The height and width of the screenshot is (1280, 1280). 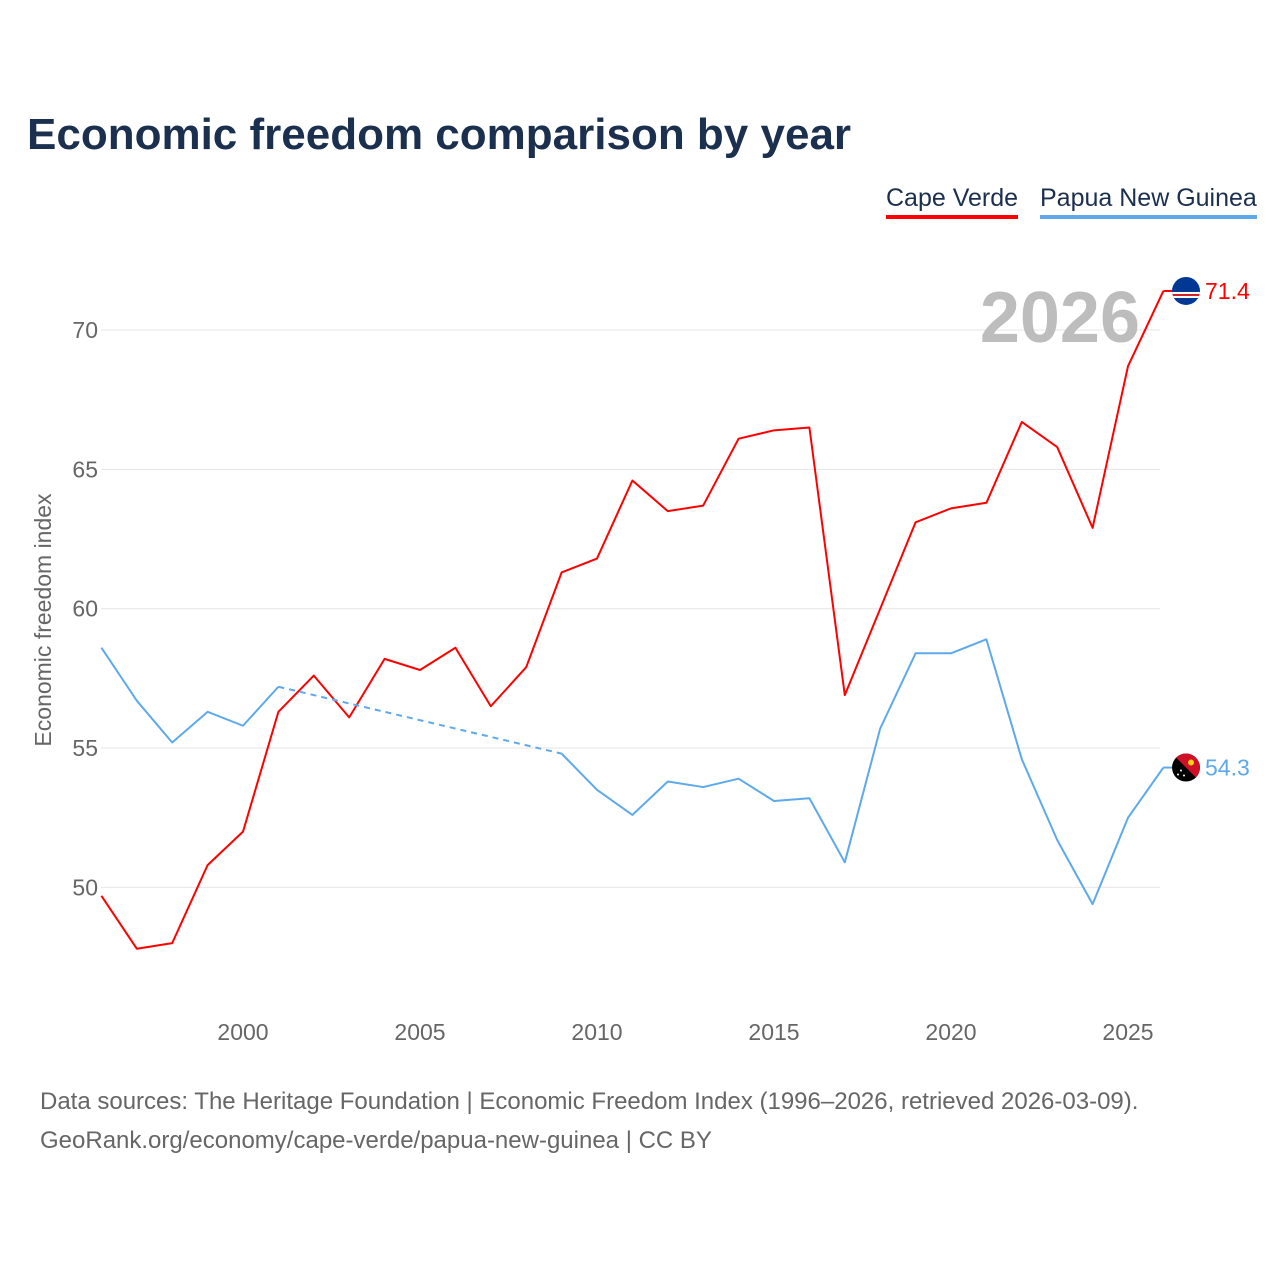 I want to click on x-tick-label: 2010, so click(x=596, y=1032).